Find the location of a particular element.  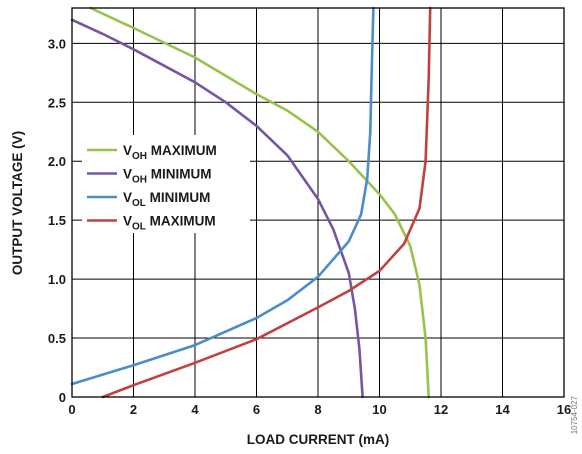

y-tick-label: 1.0 is located at coordinates (57, 279).